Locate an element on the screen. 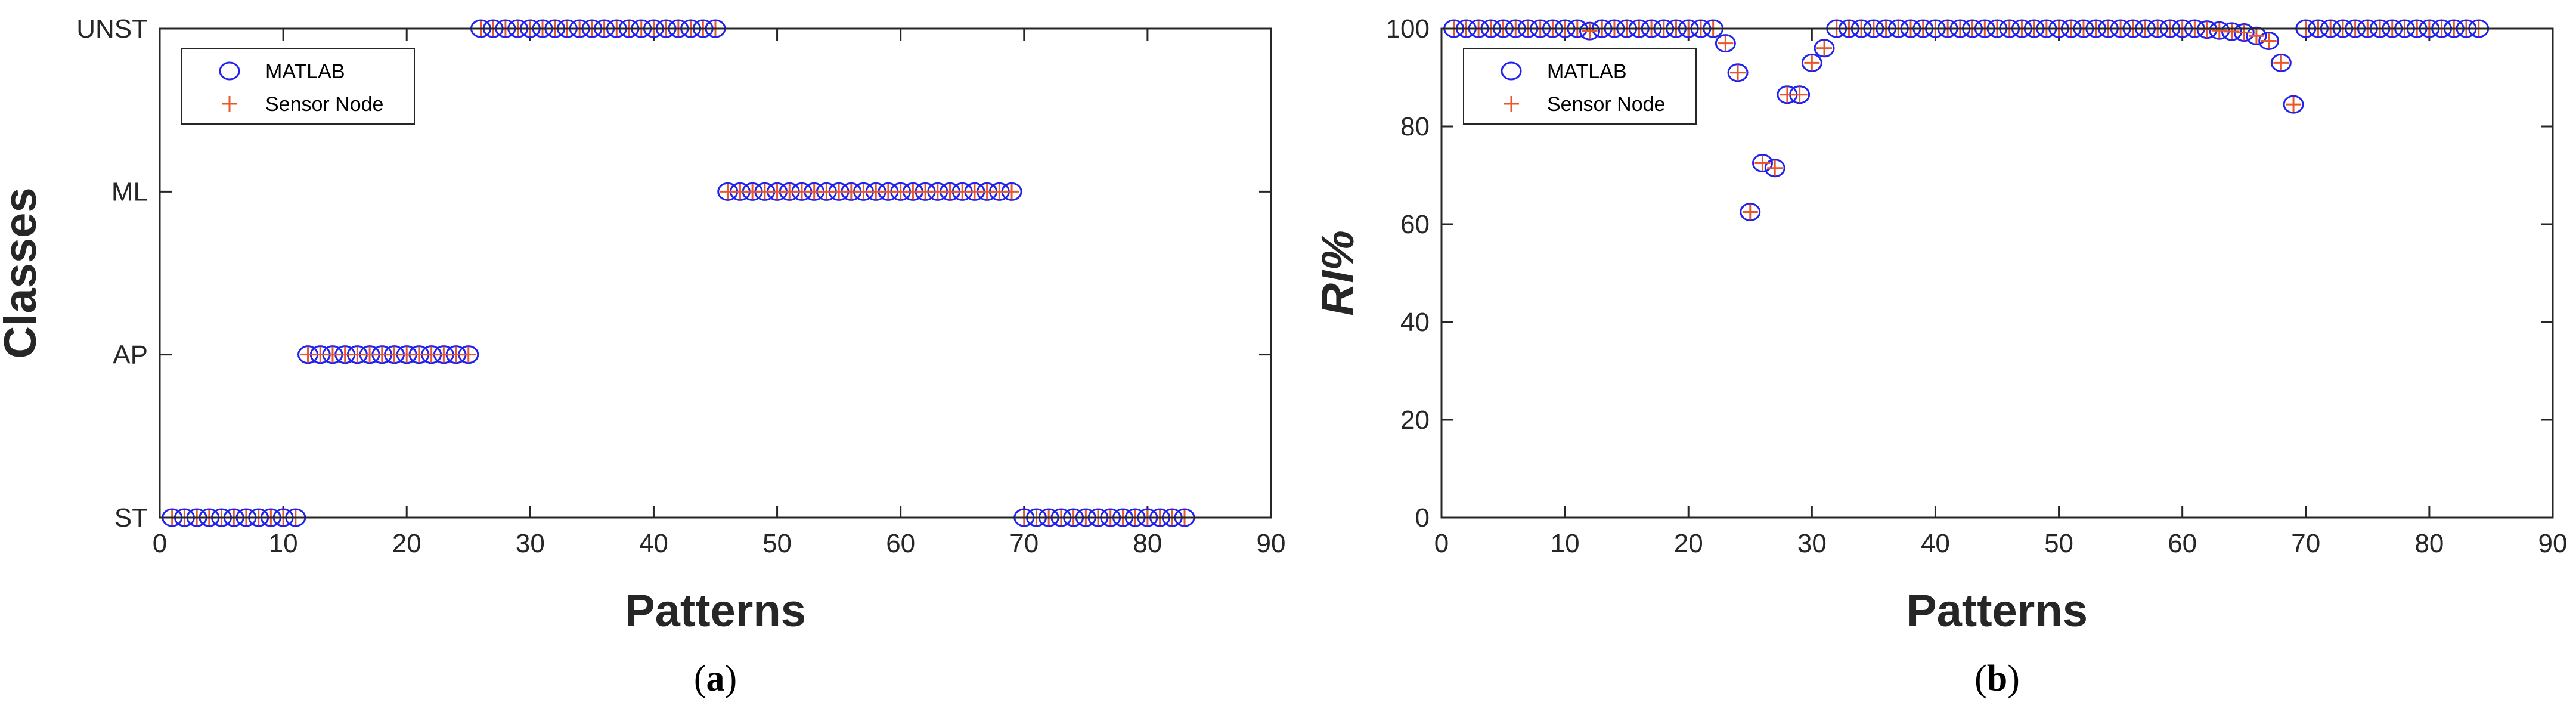  panel-b-x-tick-label: 30 is located at coordinates (1812, 543).